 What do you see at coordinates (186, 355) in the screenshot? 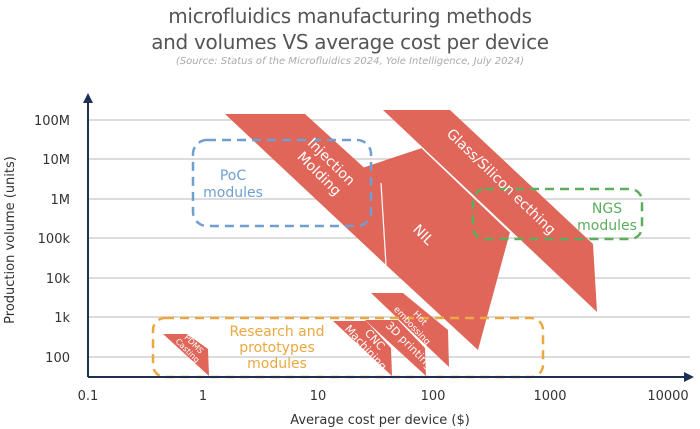
I see `region-pdms-casting` at bounding box center [186, 355].